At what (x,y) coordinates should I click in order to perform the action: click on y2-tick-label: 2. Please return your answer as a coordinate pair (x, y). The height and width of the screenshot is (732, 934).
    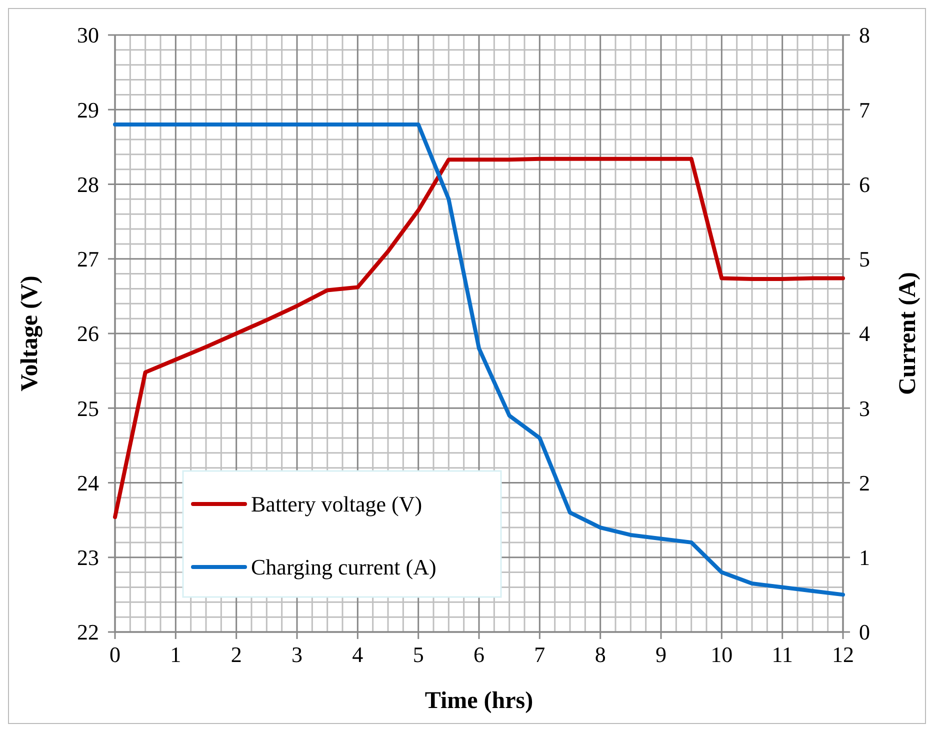
    Looking at the image, I should click on (864, 483).